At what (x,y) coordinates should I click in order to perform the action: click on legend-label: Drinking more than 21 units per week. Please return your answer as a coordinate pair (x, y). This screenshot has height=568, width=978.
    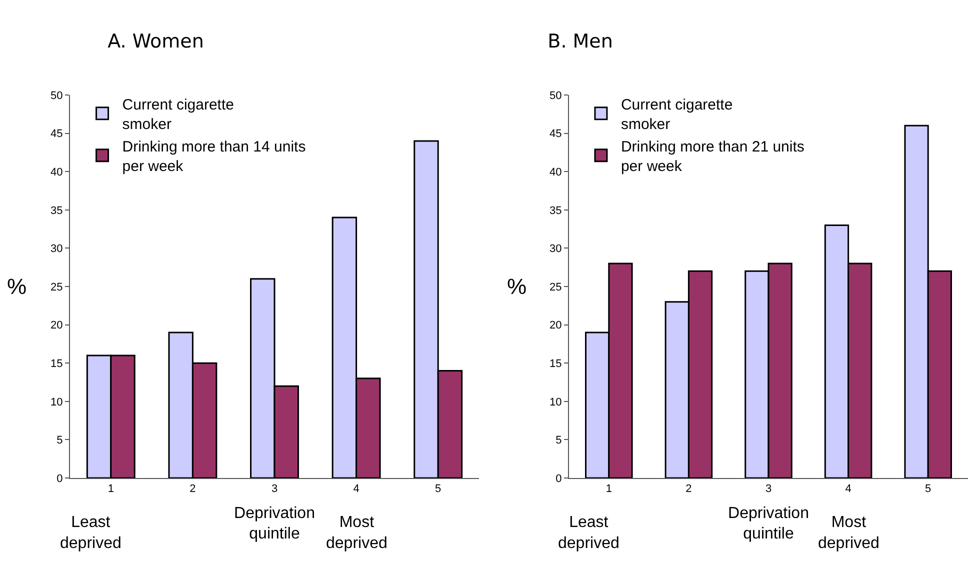
    Looking at the image, I should click on (712, 156).